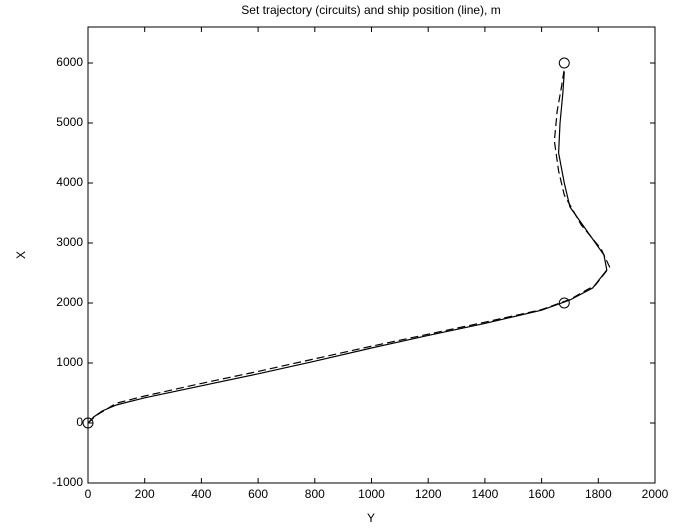  Describe the element at coordinates (258, 494) in the screenshot. I see `x-tick-label: 600` at that location.